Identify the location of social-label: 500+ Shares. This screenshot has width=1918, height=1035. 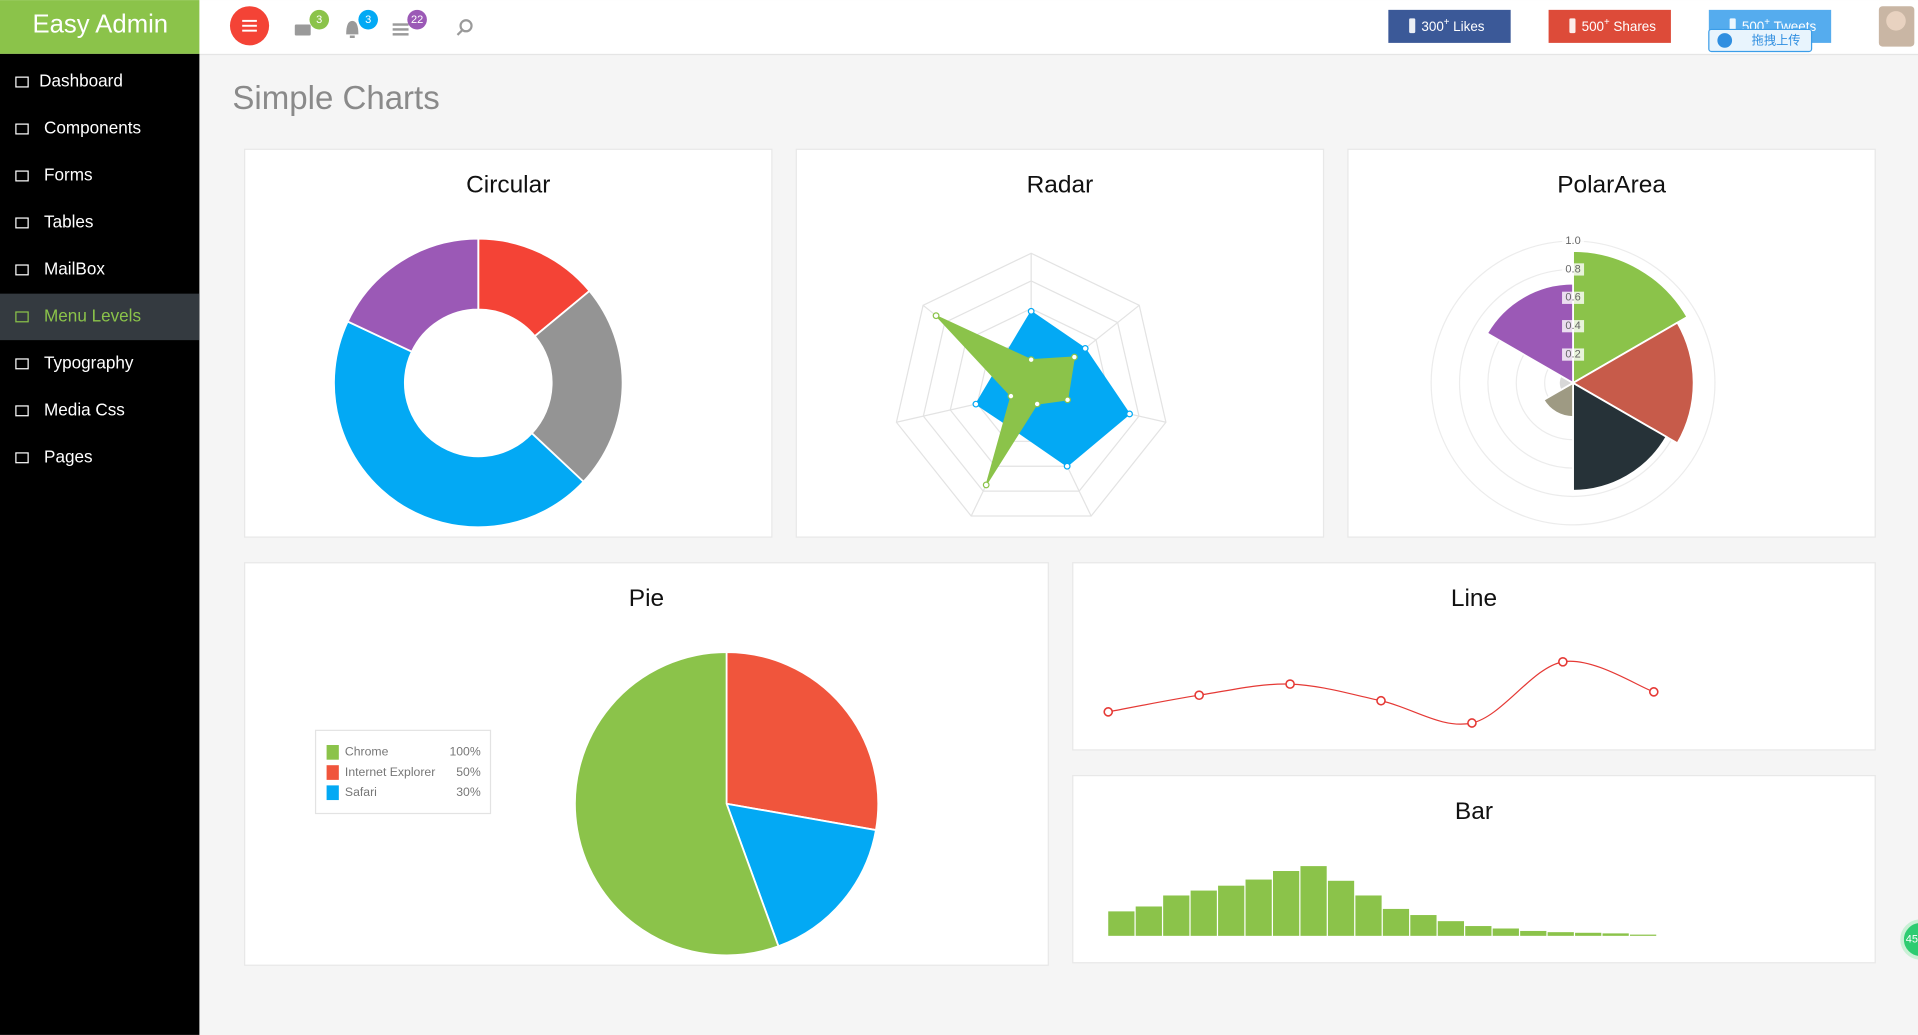
(1619, 25).